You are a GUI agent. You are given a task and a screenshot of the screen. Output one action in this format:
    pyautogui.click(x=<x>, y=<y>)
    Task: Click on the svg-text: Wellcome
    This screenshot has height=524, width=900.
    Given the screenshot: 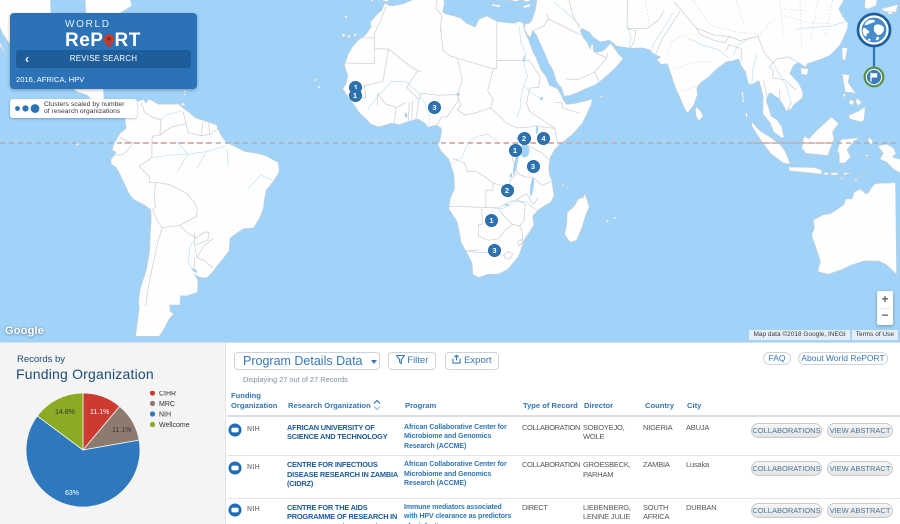 What is the action you would take?
    pyautogui.click(x=174, y=425)
    